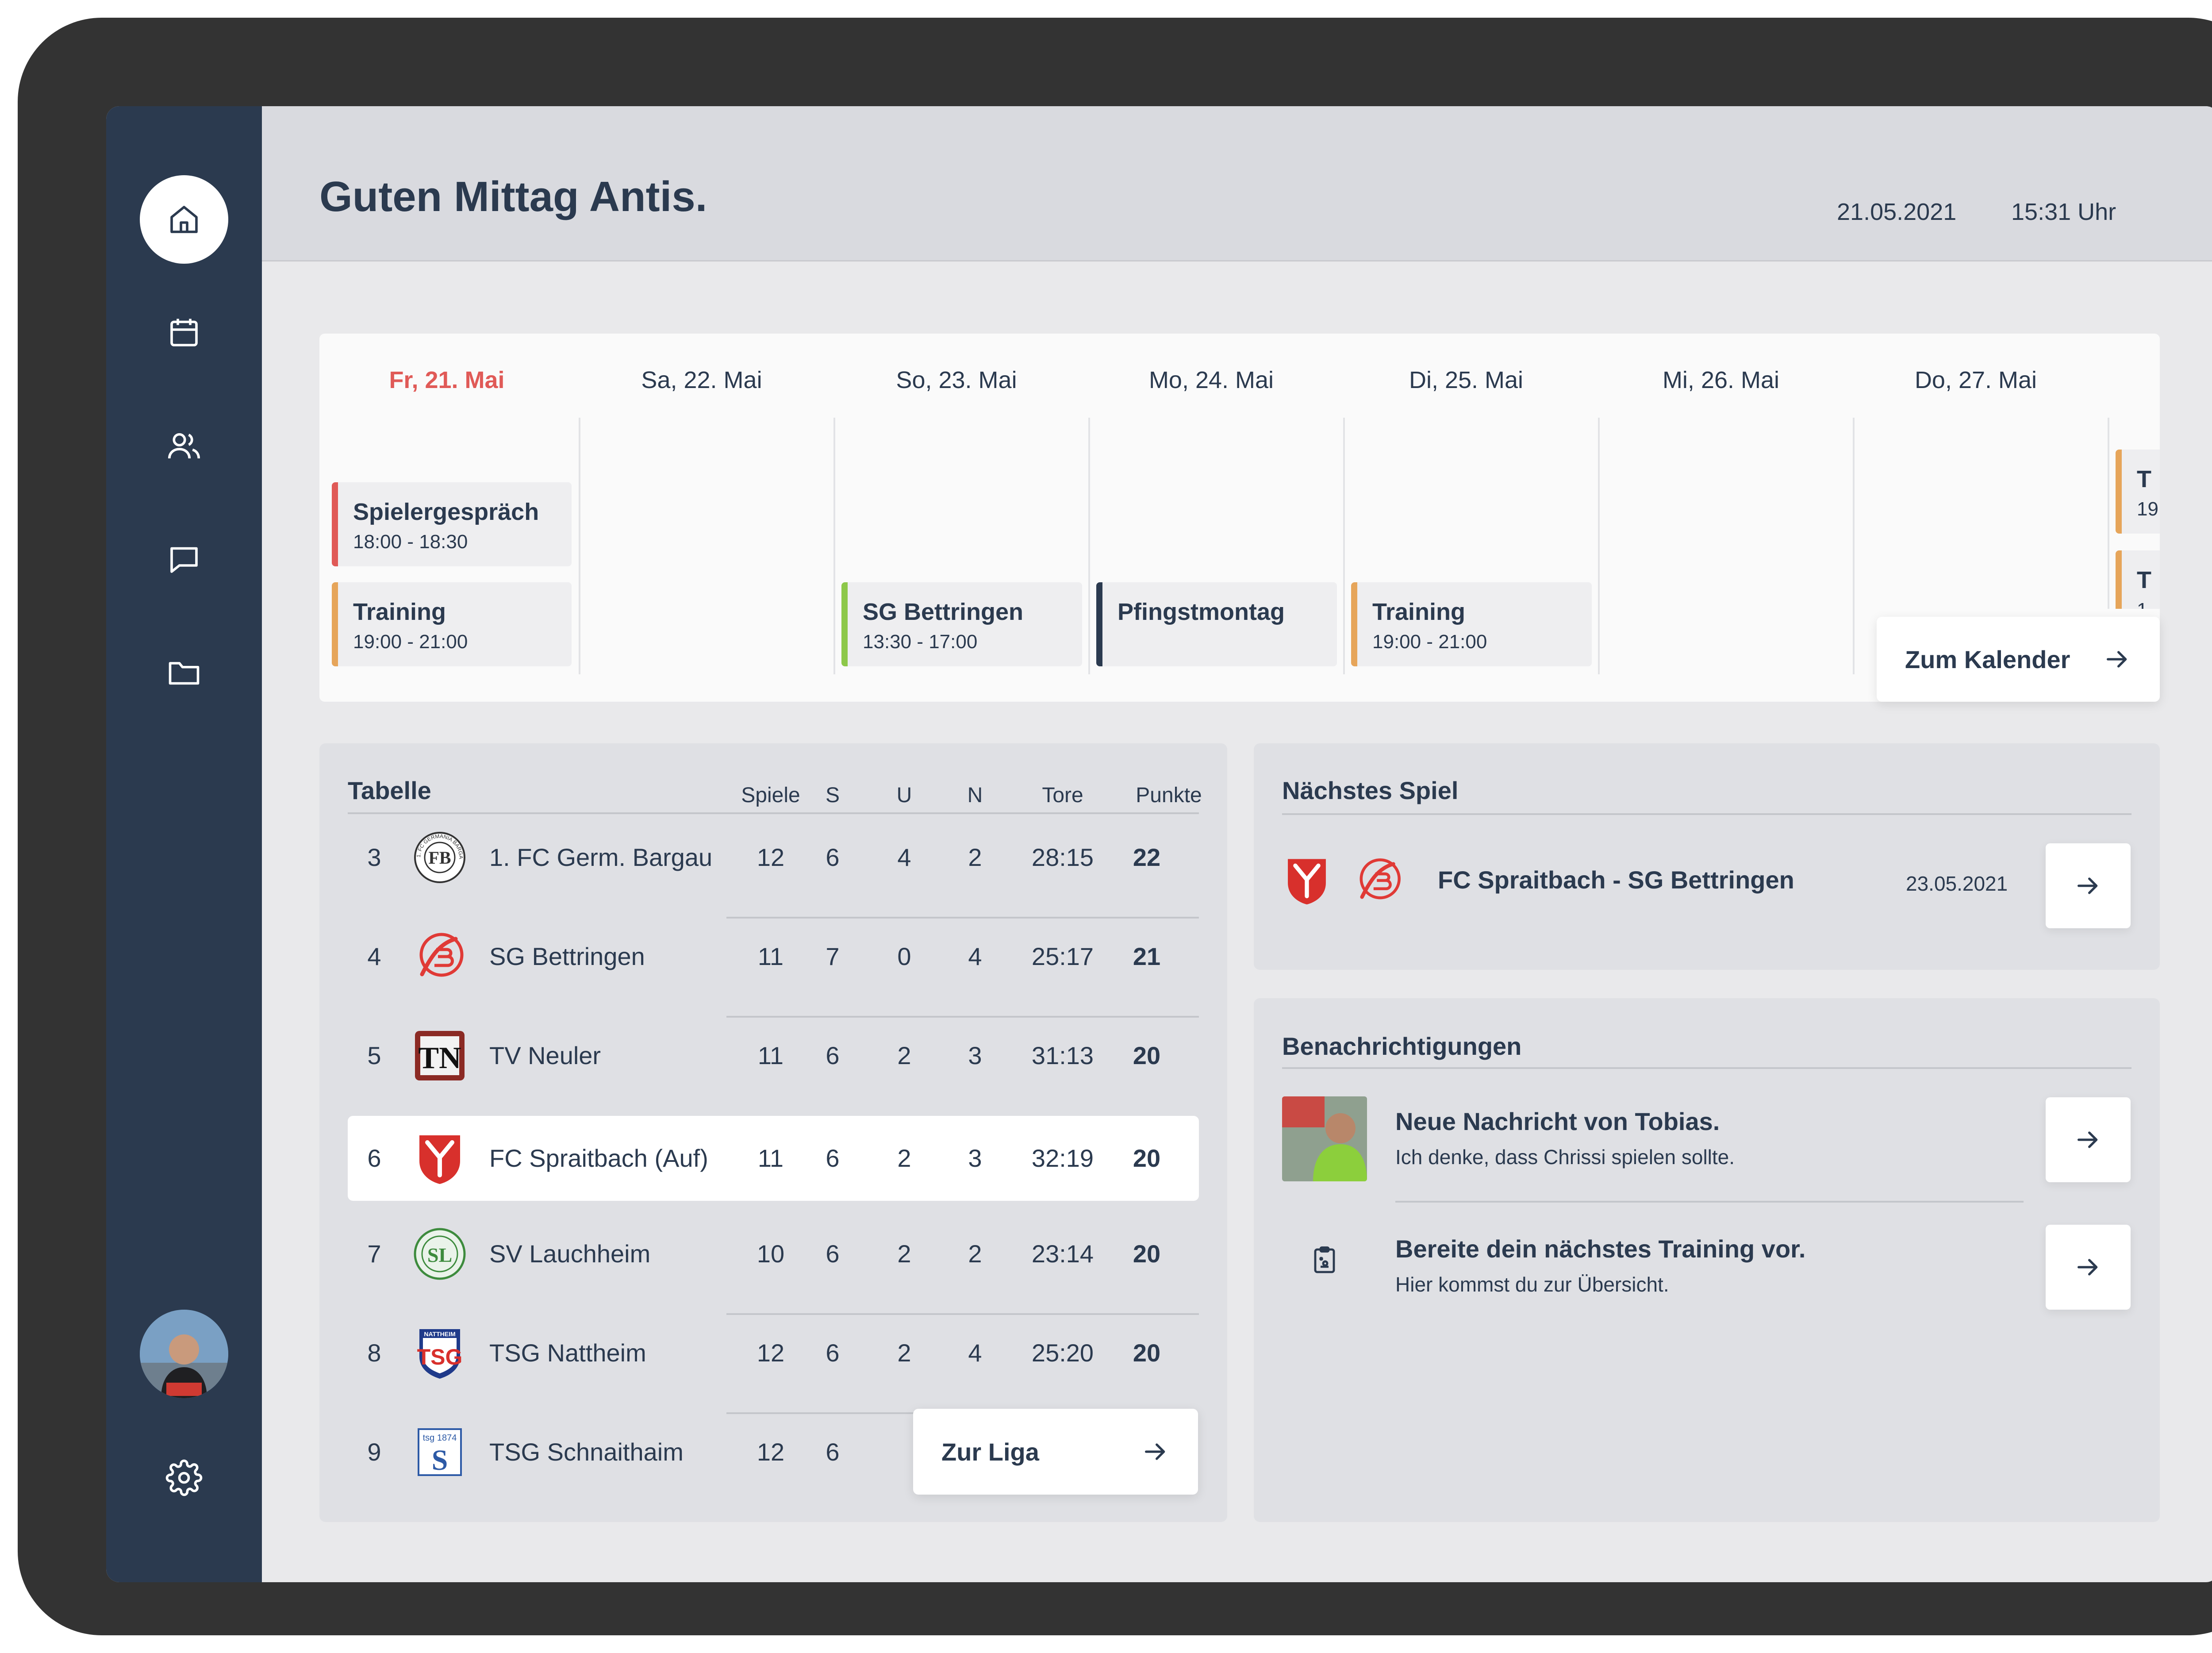 Image resolution: width=2212 pixels, height=1653 pixels. What do you see at coordinates (774, 1055) in the screenshot?
I see `table-row: 5 TN TV Neuler 11 6 2 3 31:13 20` at bounding box center [774, 1055].